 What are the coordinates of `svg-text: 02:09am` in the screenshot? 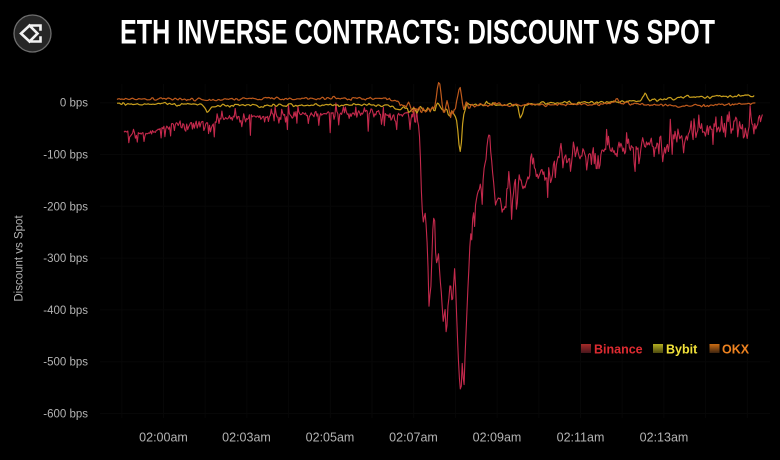 It's located at (497, 438).